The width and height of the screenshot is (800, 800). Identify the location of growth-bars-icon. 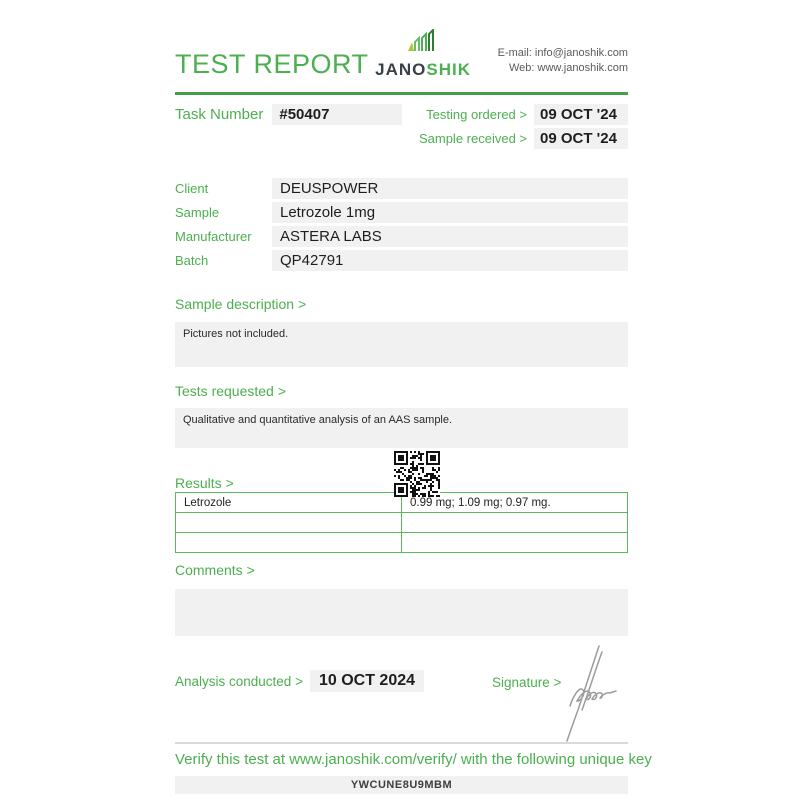
(423, 42).